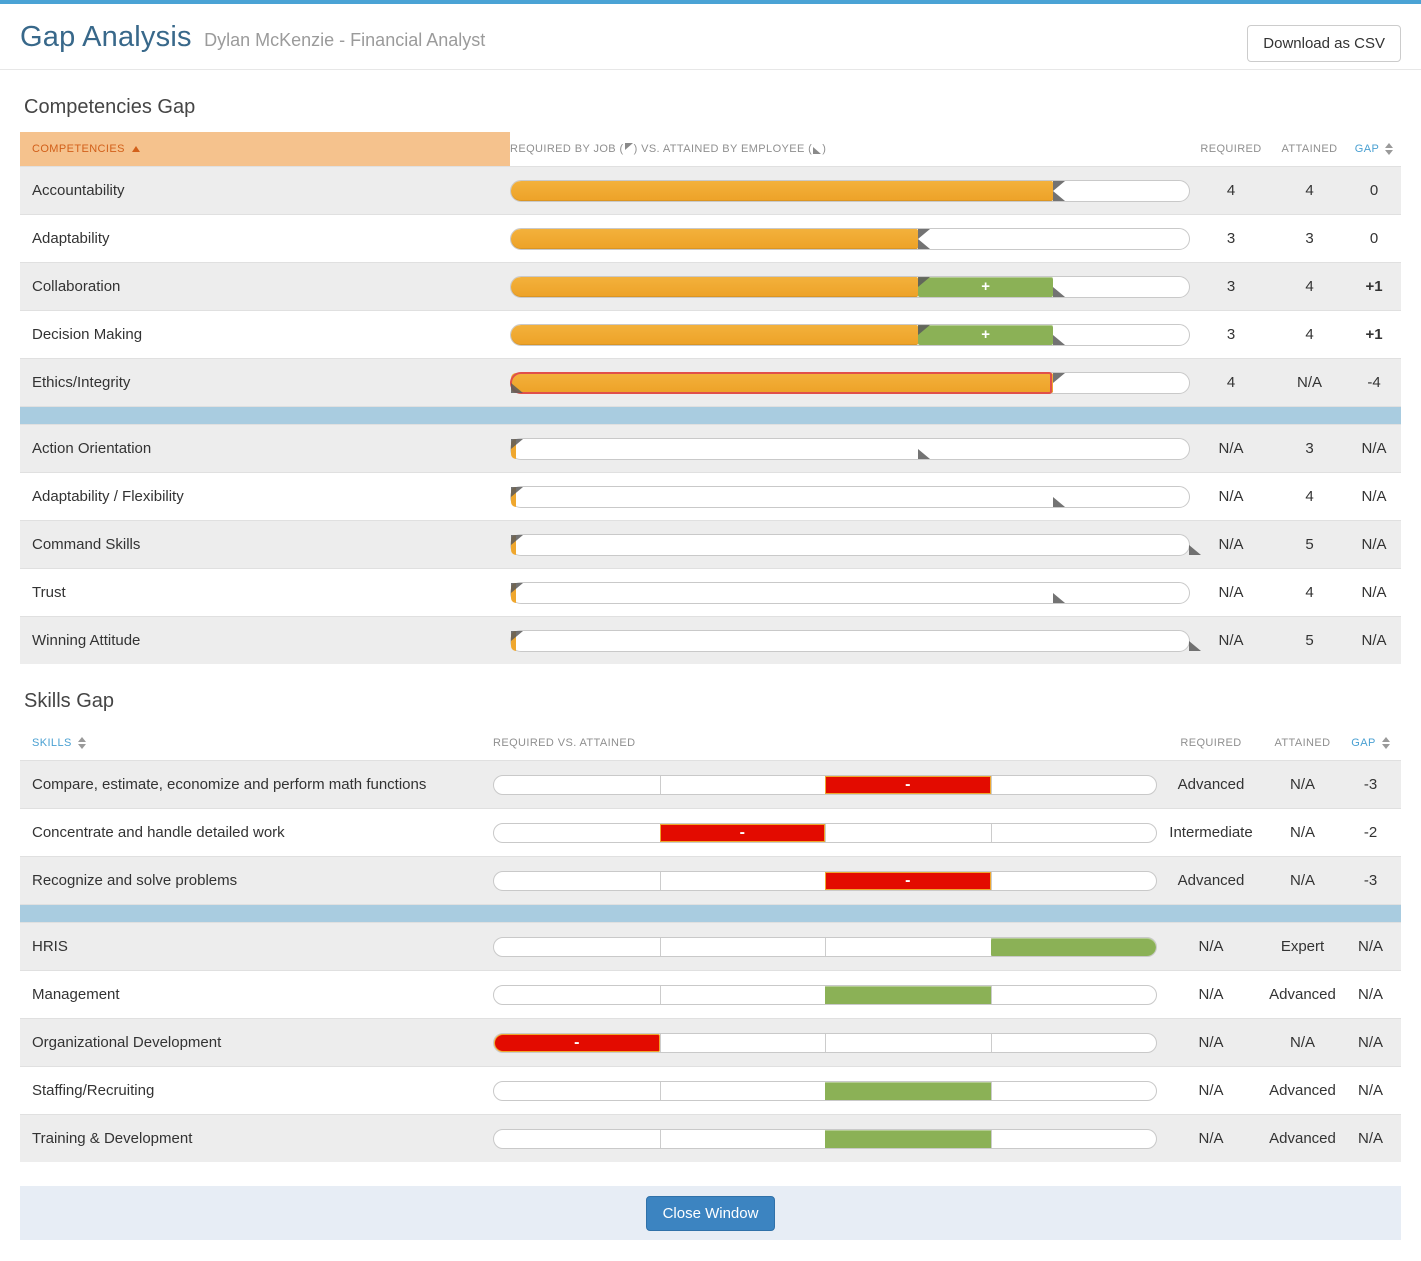  I want to click on required-value: Intermediate, so click(1211, 832).